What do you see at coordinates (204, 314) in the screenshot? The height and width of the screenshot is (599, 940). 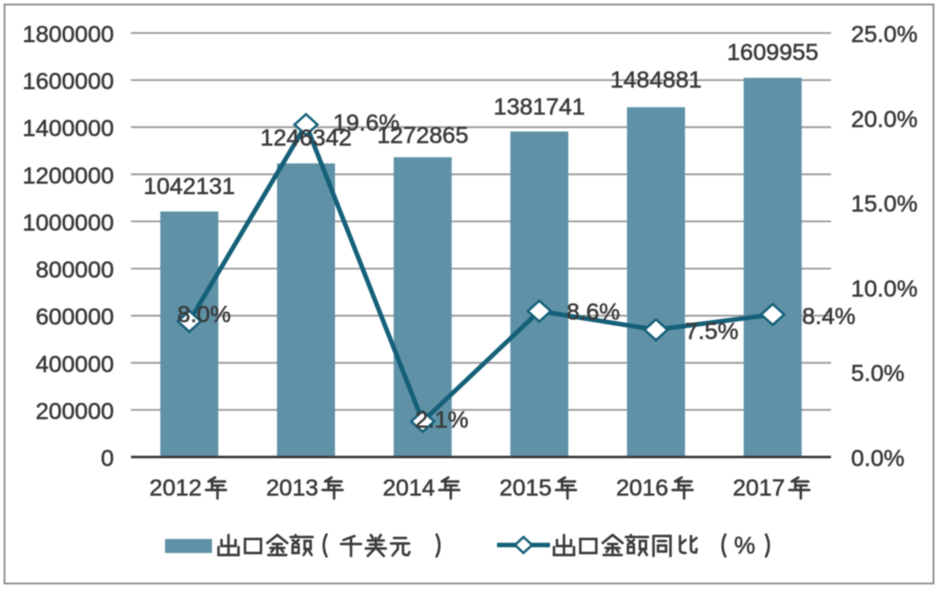 I see `svg-text: 8.0%` at bounding box center [204, 314].